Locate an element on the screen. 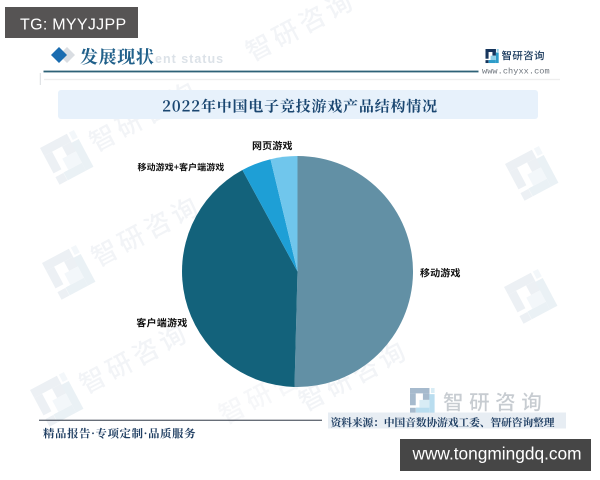 The image size is (600, 480). svg-text: ent status is located at coordinates (189, 59).